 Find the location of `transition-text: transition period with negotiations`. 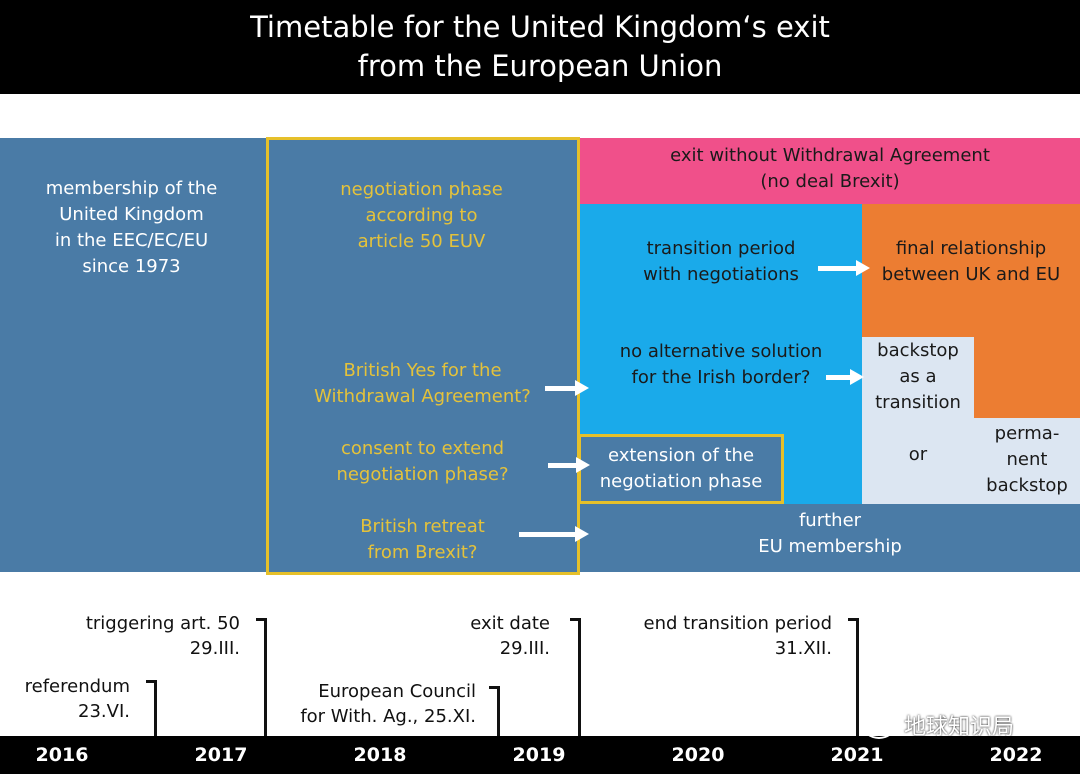

transition-text: transition period with negotiations is located at coordinates (721, 261).